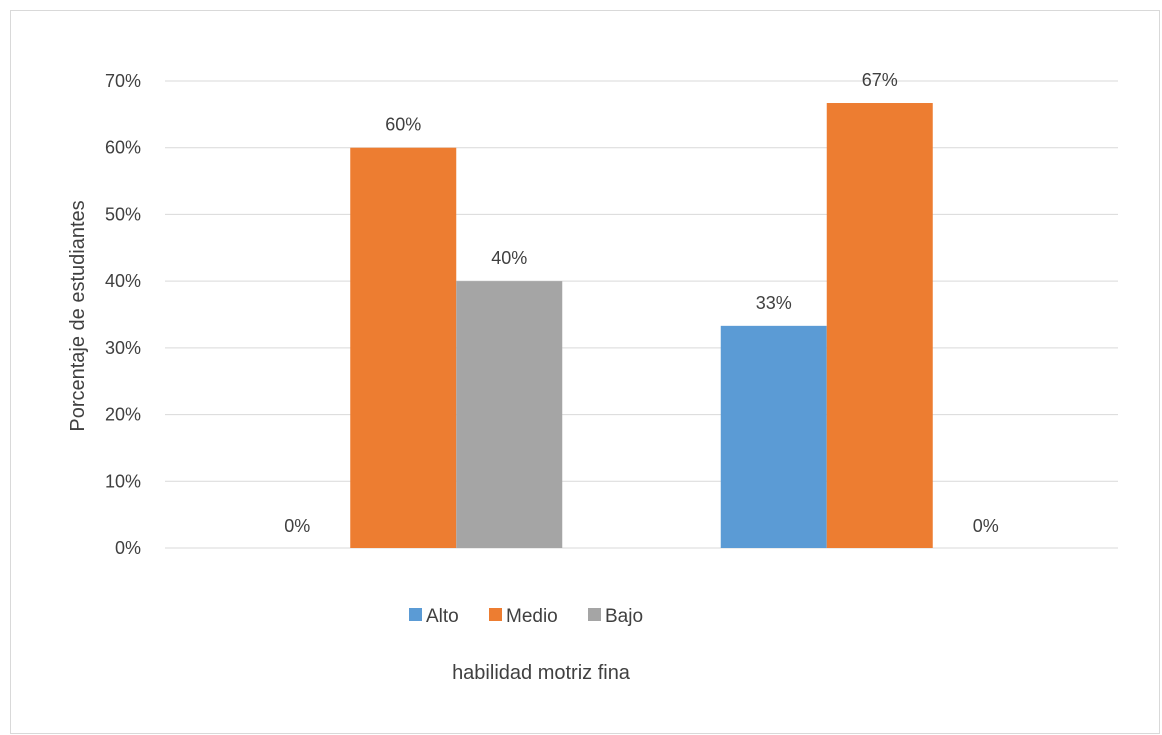  I want to click on y-tick-label: 40%, so click(123, 281).